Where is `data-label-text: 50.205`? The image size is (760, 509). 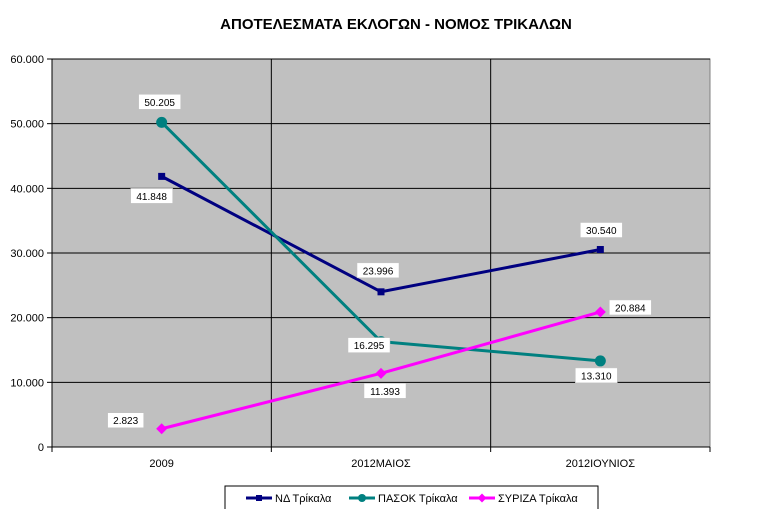 data-label-text: 50.205 is located at coordinates (159, 103).